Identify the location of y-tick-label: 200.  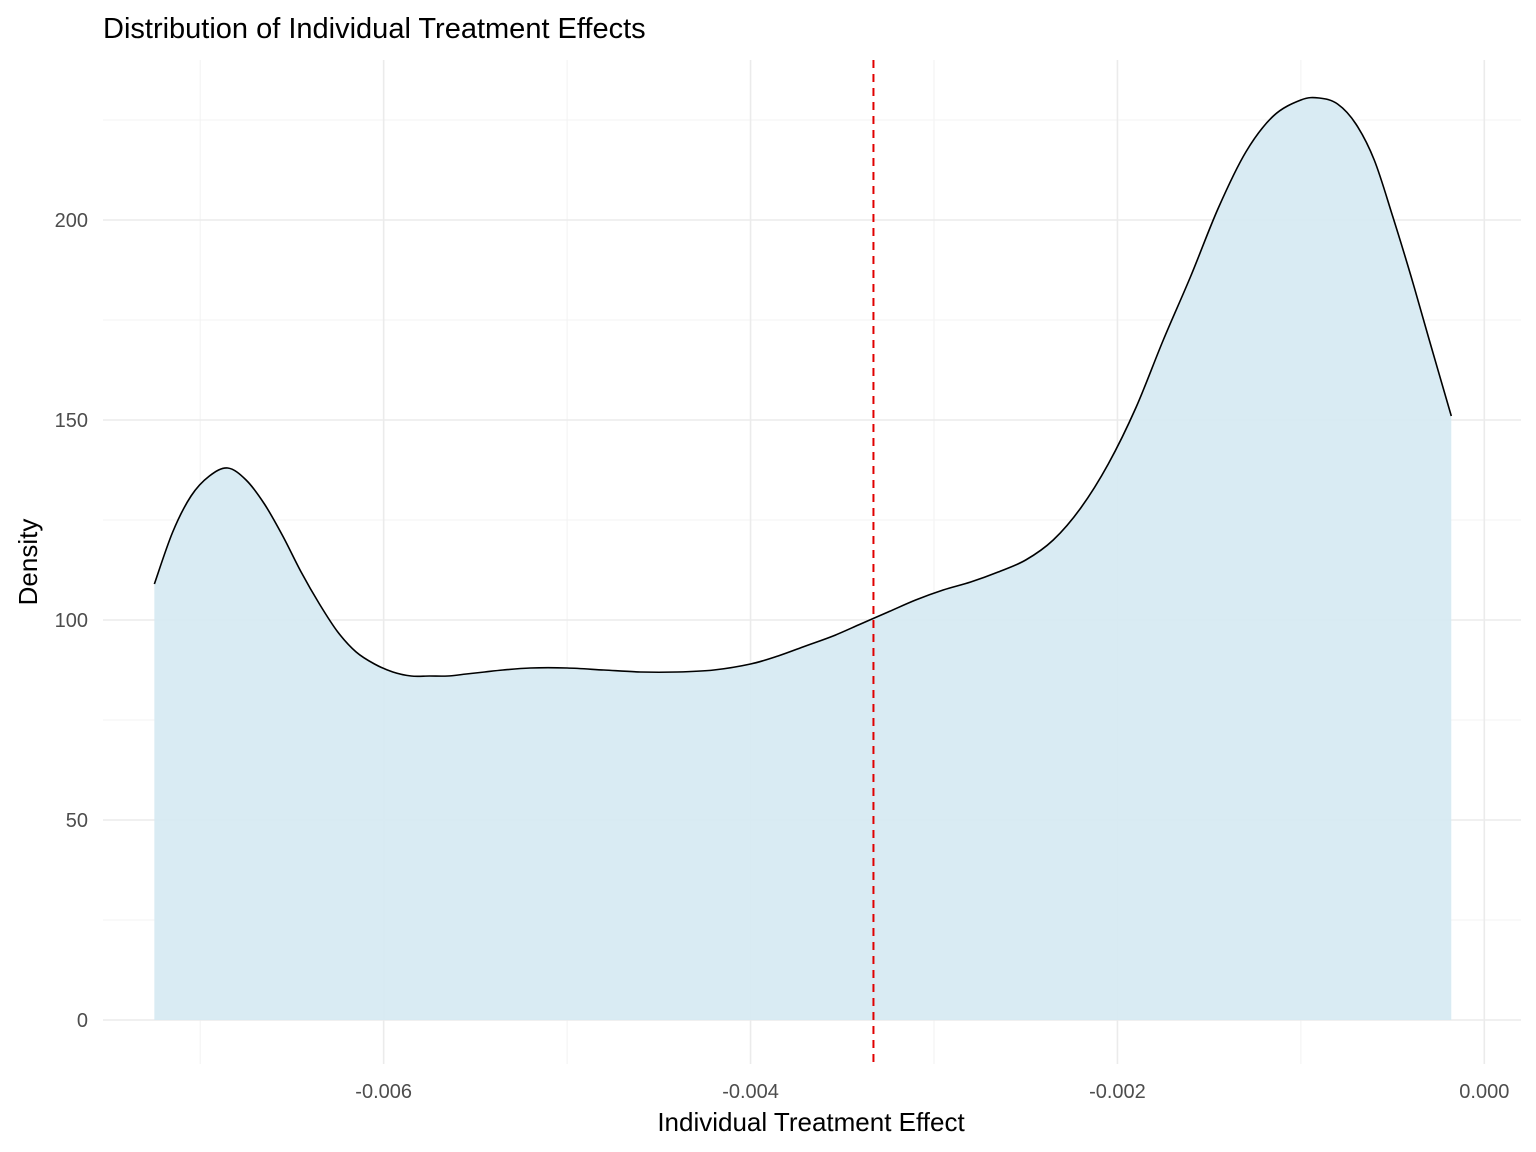
(71, 221).